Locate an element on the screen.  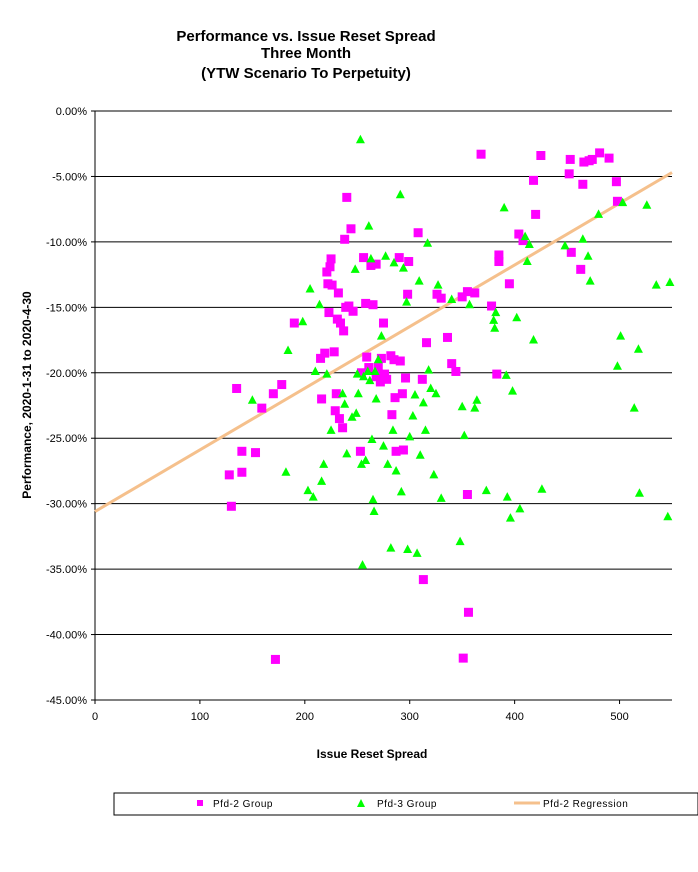
y-tick-label: -40.00% is located at coordinates (66, 636).